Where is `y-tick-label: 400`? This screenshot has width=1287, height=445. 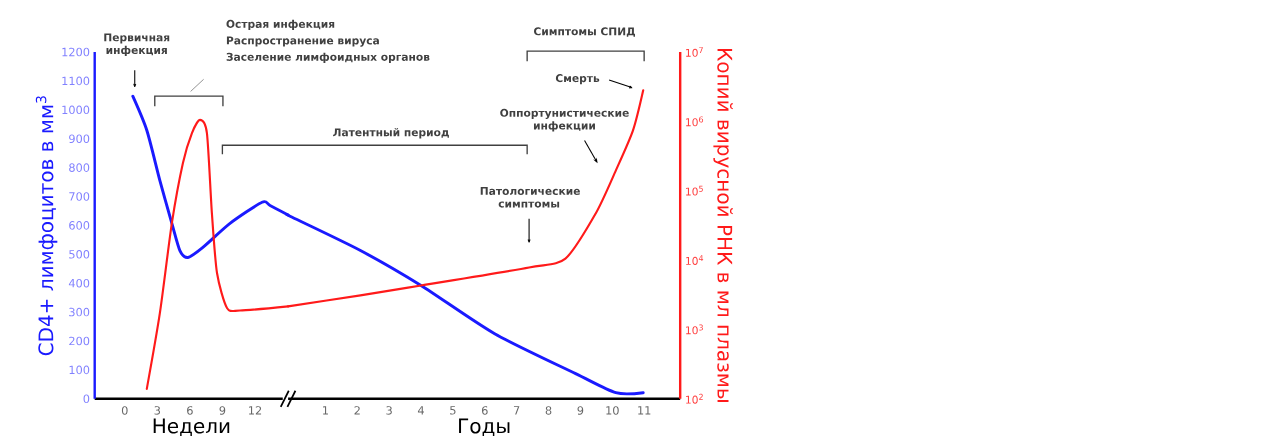
y-tick-label: 400 is located at coordinates (79, 283).